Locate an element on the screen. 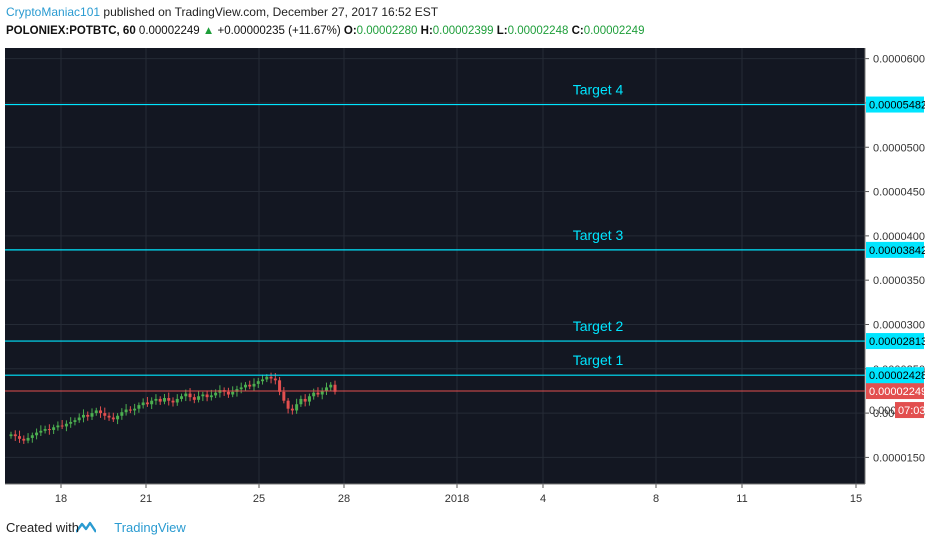 The width and height of the screenshot is (932, 550). high-value: 0.00002399 is located at coordinates (463, 31).